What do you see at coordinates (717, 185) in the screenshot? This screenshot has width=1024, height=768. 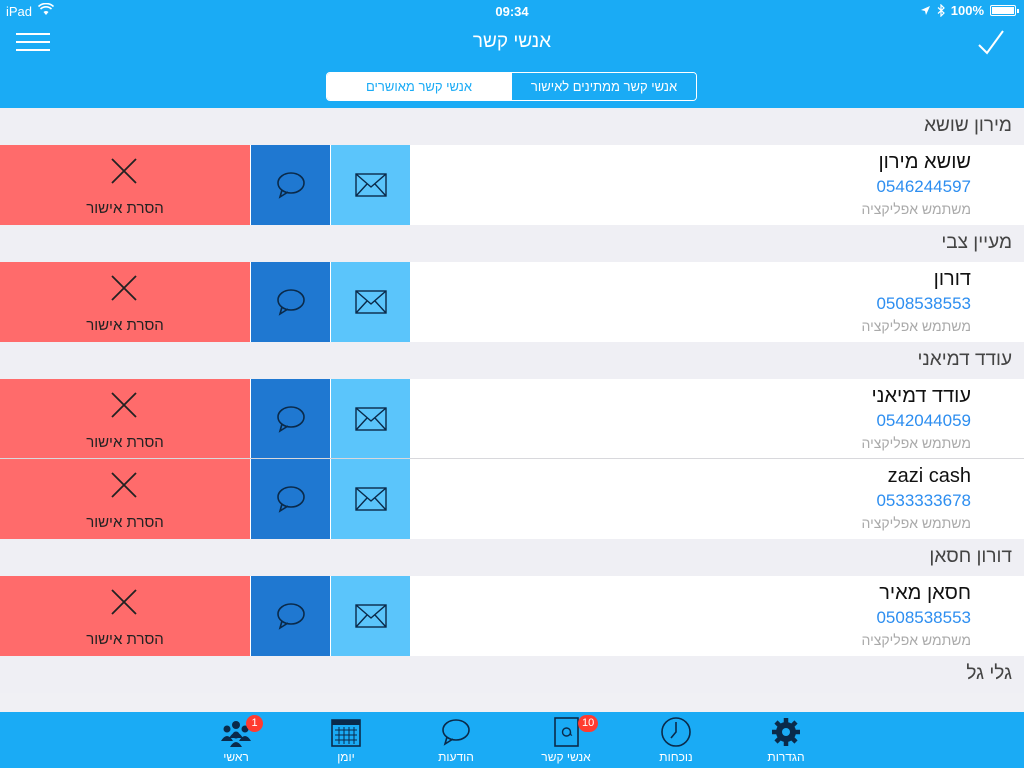 I see `contact-info: שושא מירון 0546244597 משתמש אפליקציה` at bounding box center [717, 185].